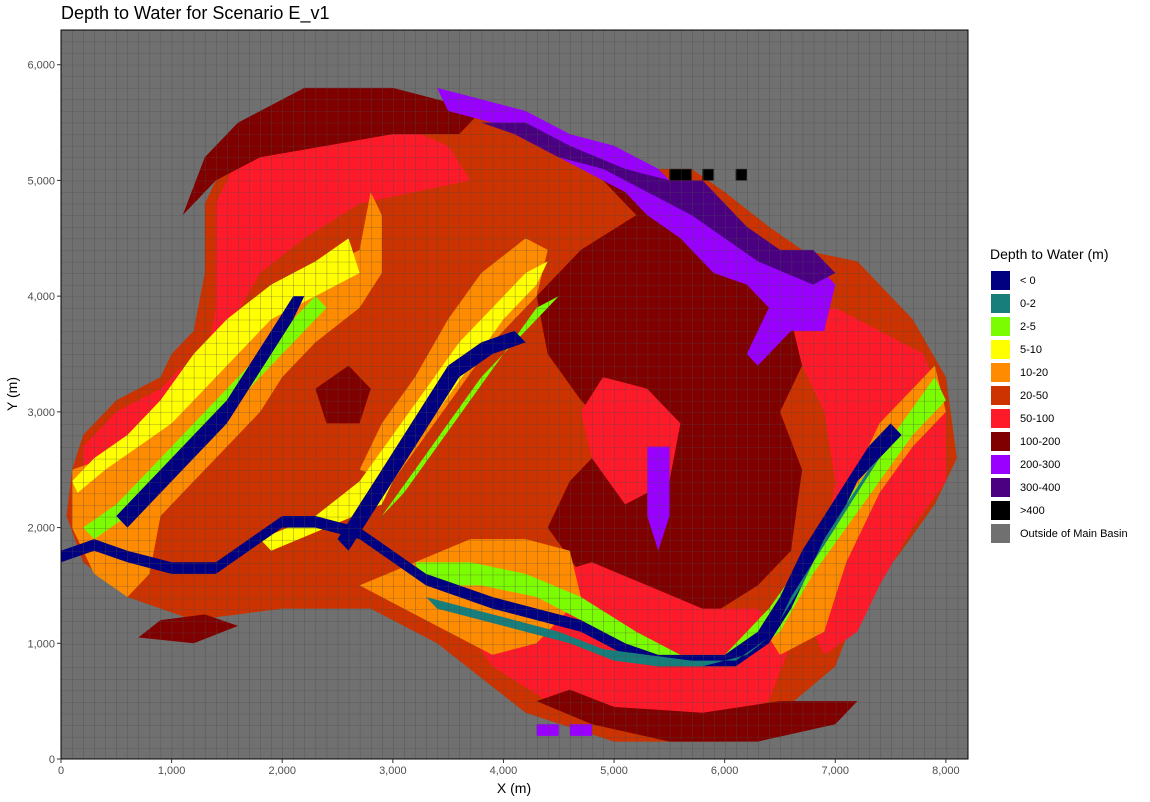  Describe the element at coordinates (1032, 510) in the screenshot. I see `legend-label: >400` at that location.